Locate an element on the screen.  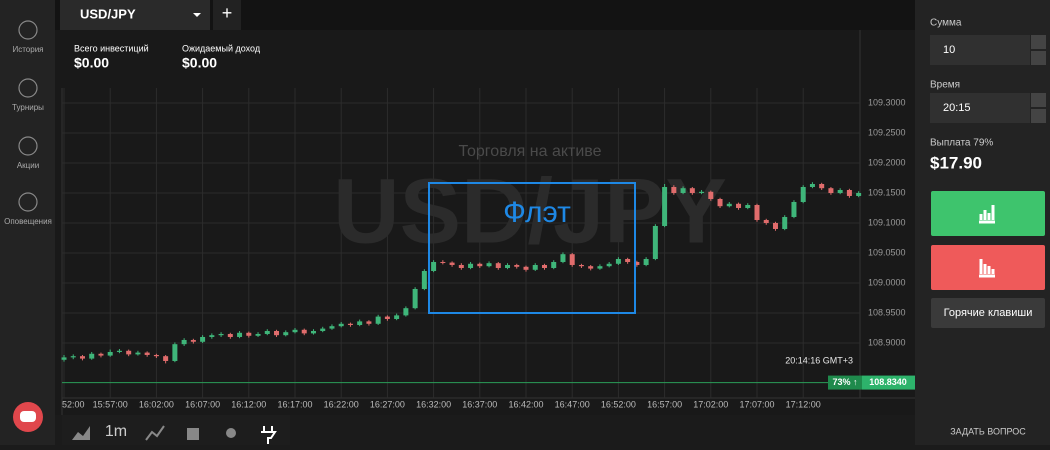
hotkeys-button is located at coordinates (988, 313).